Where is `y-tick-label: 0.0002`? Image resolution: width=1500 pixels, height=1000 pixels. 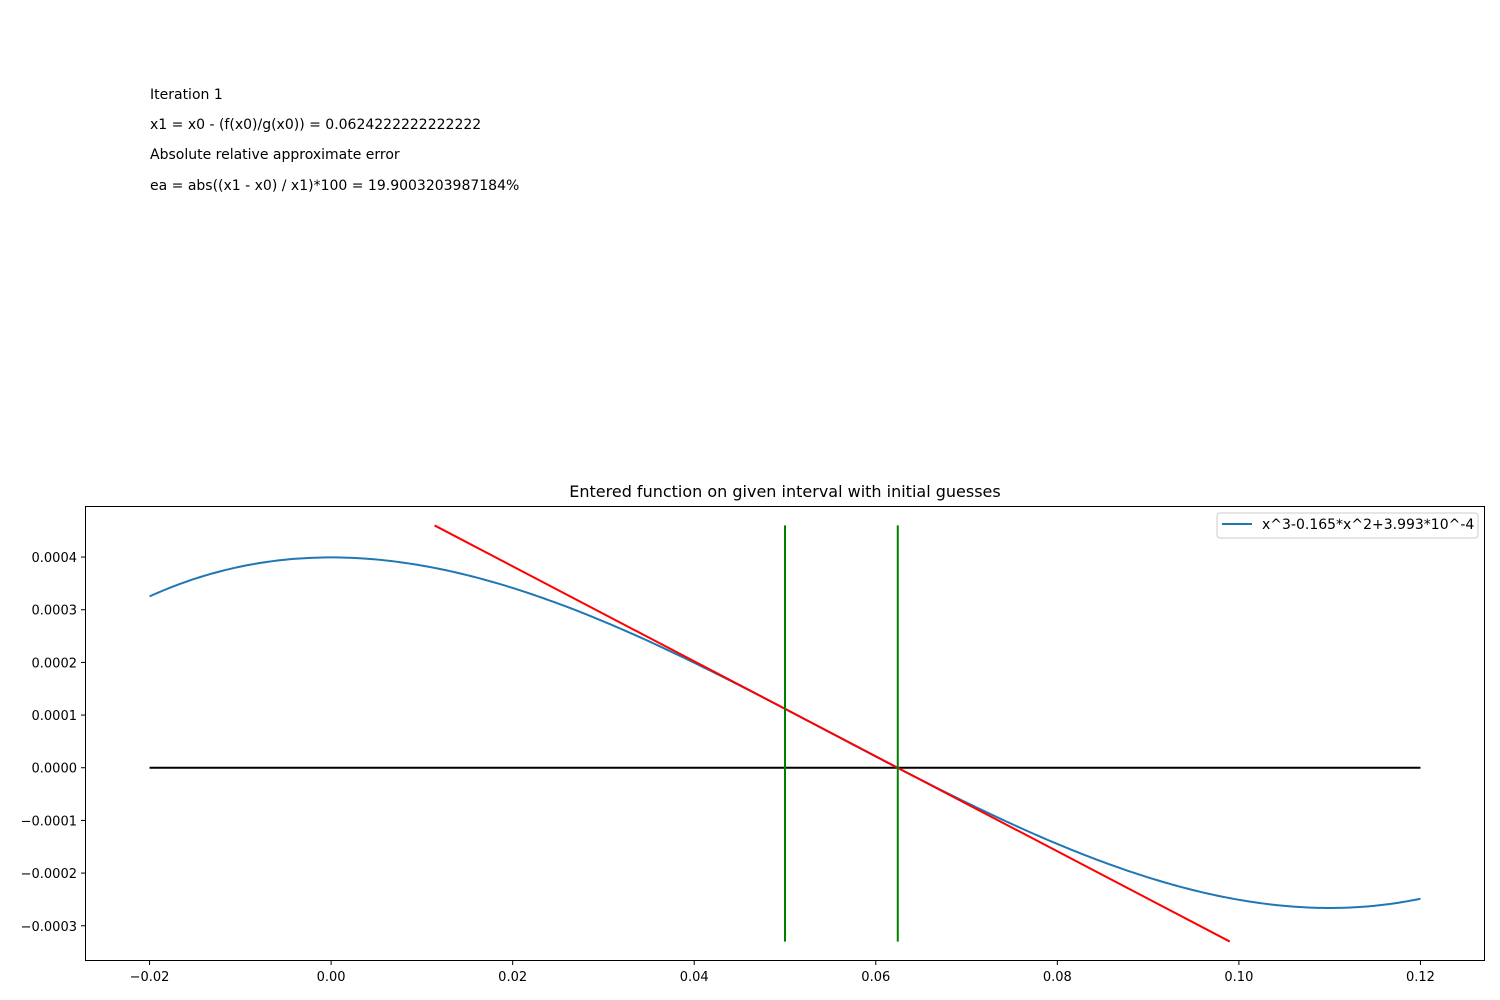 y-tick-label: 0.0002 is located at coordinates (55, 663).